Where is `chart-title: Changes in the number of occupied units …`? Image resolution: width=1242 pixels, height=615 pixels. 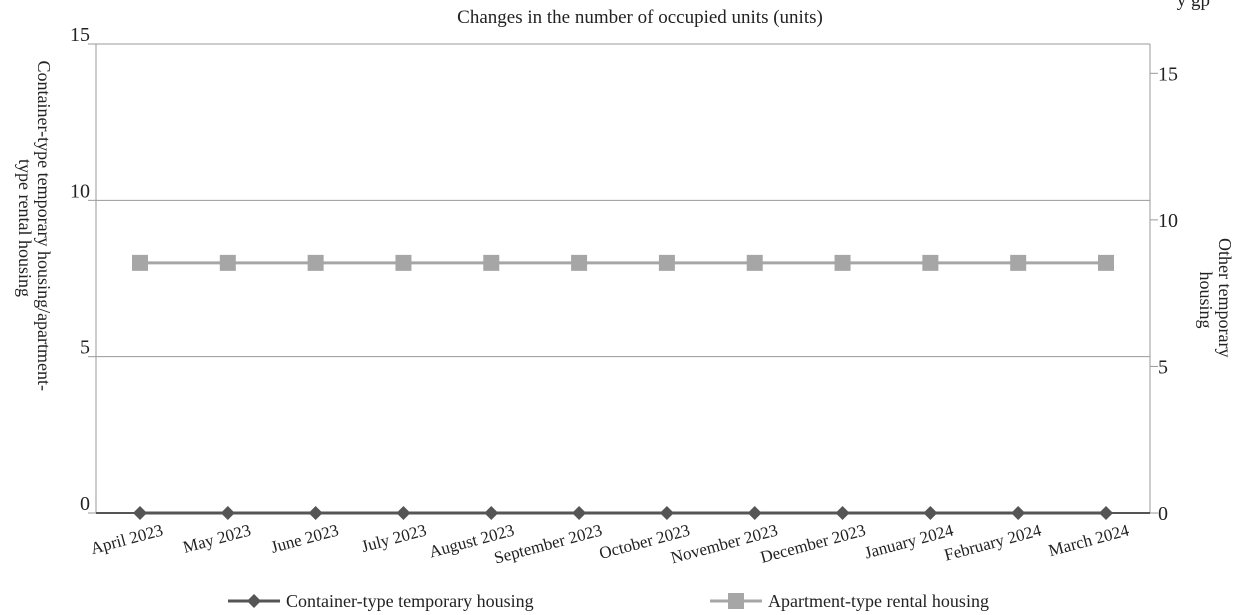 chart-title: Changes in the number of occupied units … is located at coordinates (640, 17).